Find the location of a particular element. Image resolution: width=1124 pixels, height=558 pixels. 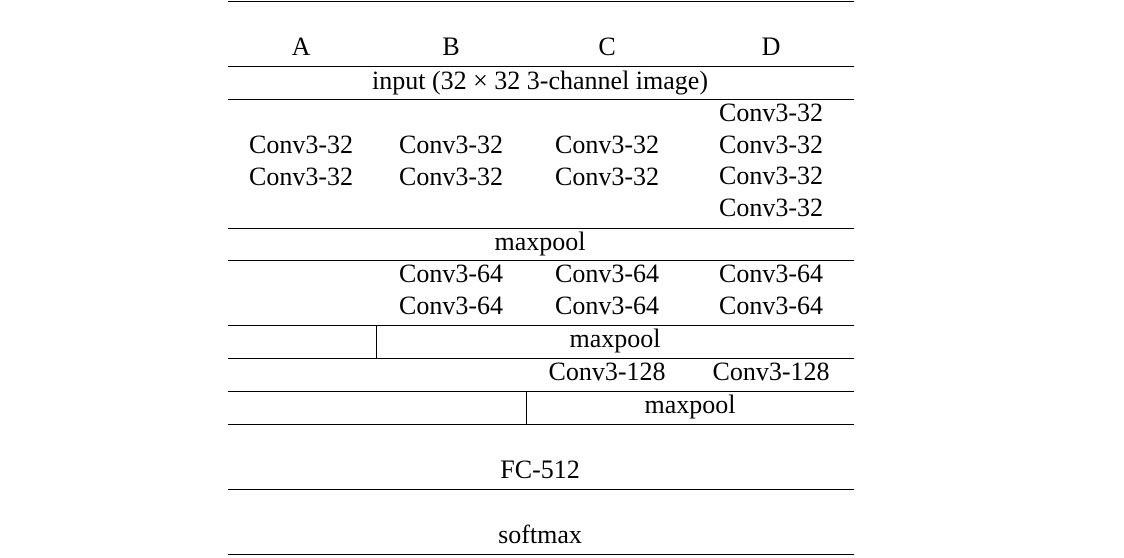

block1-rule is located at coordinates (541, 228).